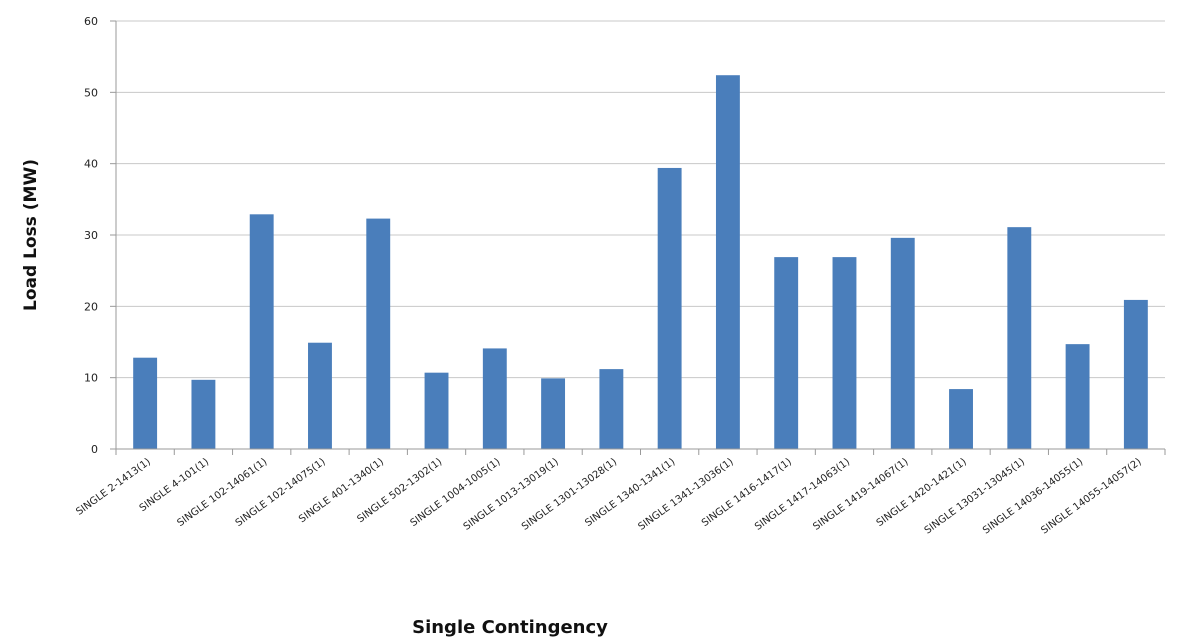  I want to click on x-tick-label: SINGLE 14036-14055(1), so click(1033, 496).